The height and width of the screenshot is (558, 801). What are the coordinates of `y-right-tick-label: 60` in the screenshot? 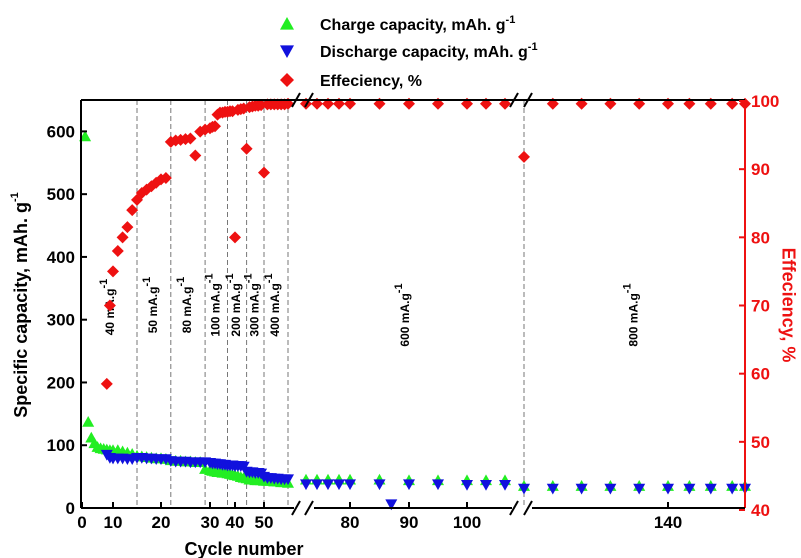 It's located at (760, 374).